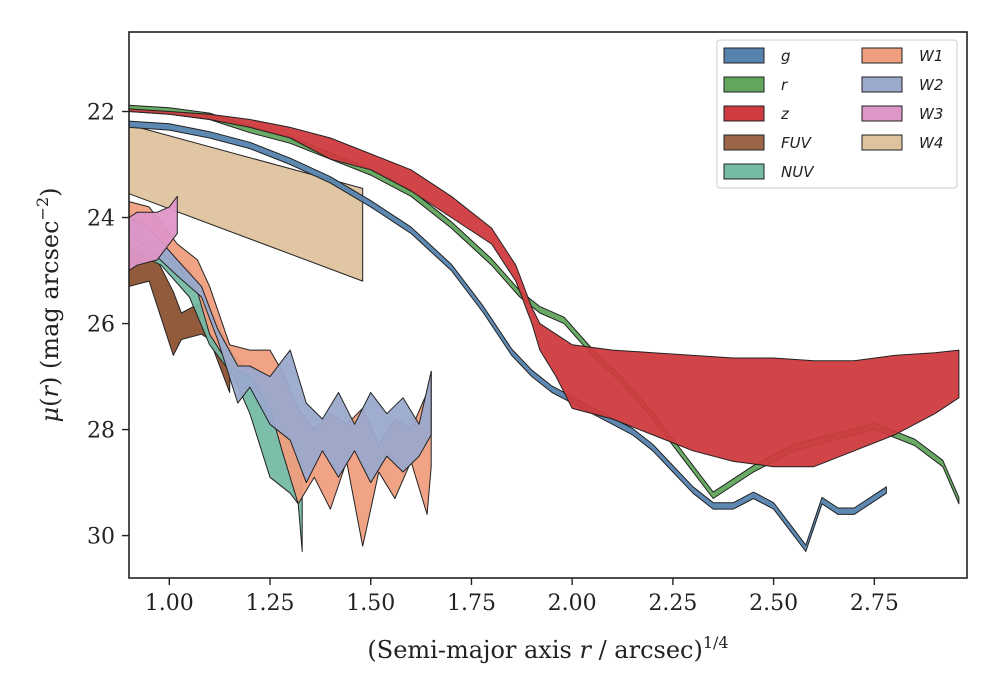 The height and width of the screenshot is (700, 1000). Describe the element at coordinates (471, 603) in the screenshot. I see `x-tick-label: 1.75` at that location.